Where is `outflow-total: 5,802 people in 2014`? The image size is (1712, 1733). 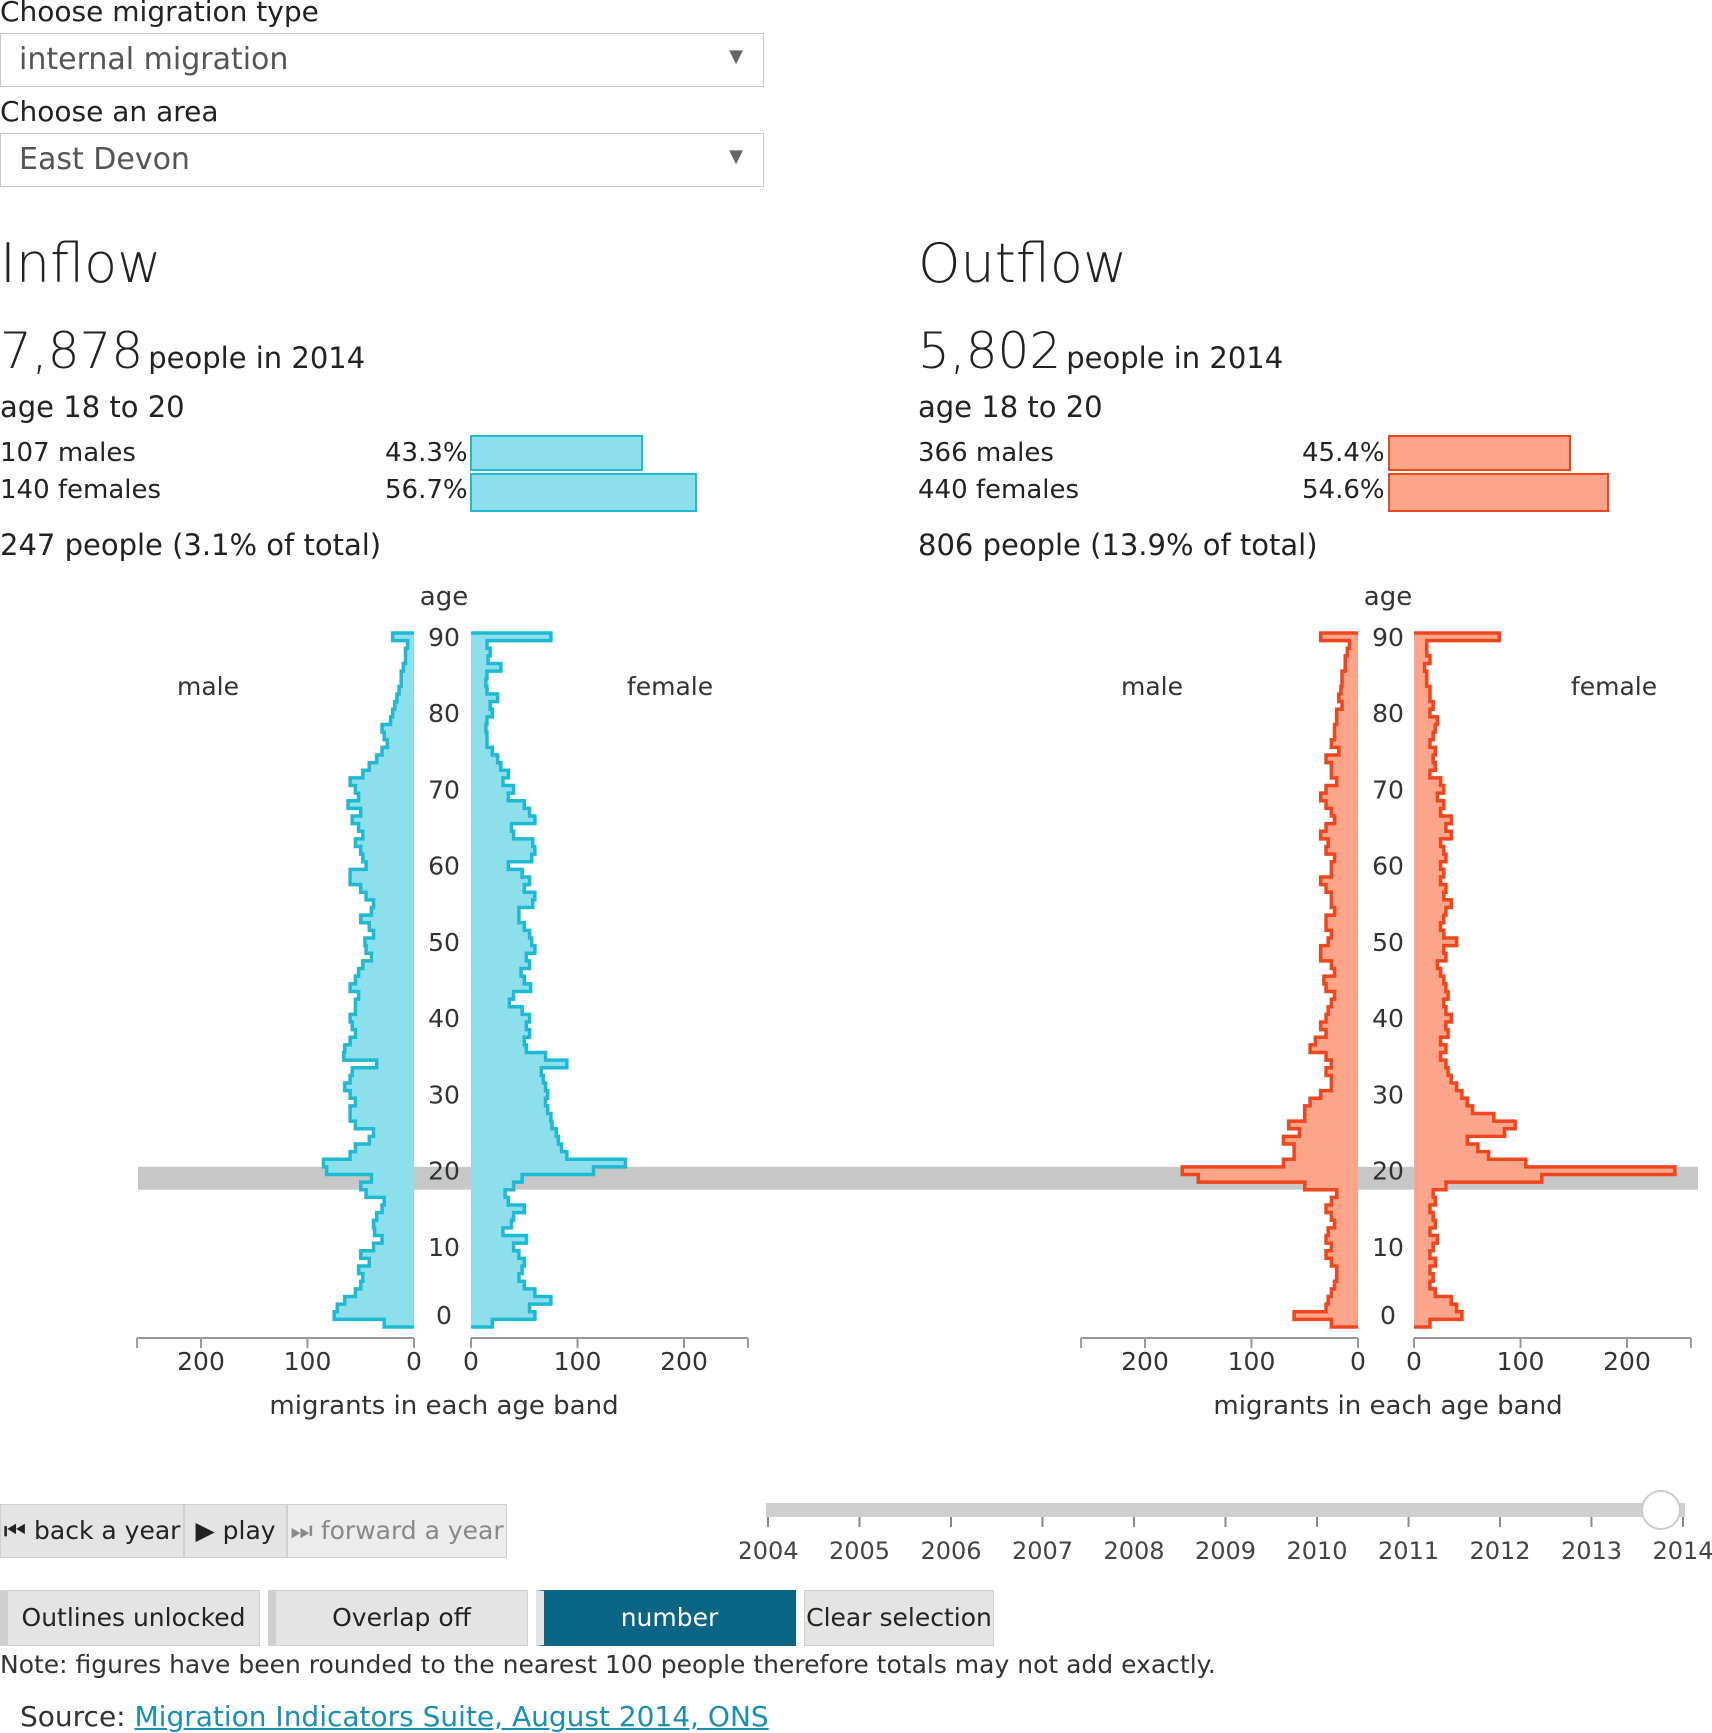 outflow-total: 5,802 people in 2014 is located at coordinates (1100, 351).